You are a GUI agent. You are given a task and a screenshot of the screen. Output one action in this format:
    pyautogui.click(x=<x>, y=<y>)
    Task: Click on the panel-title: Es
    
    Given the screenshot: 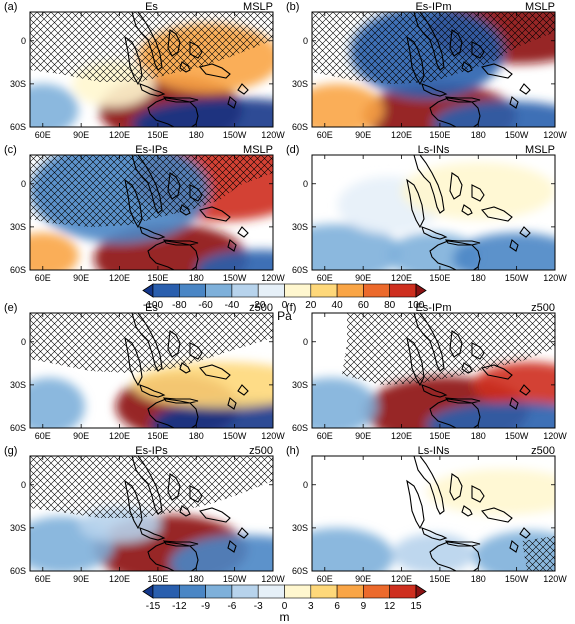 What is the action you would take?
    pyautogui.click(x=151, y=308)
    